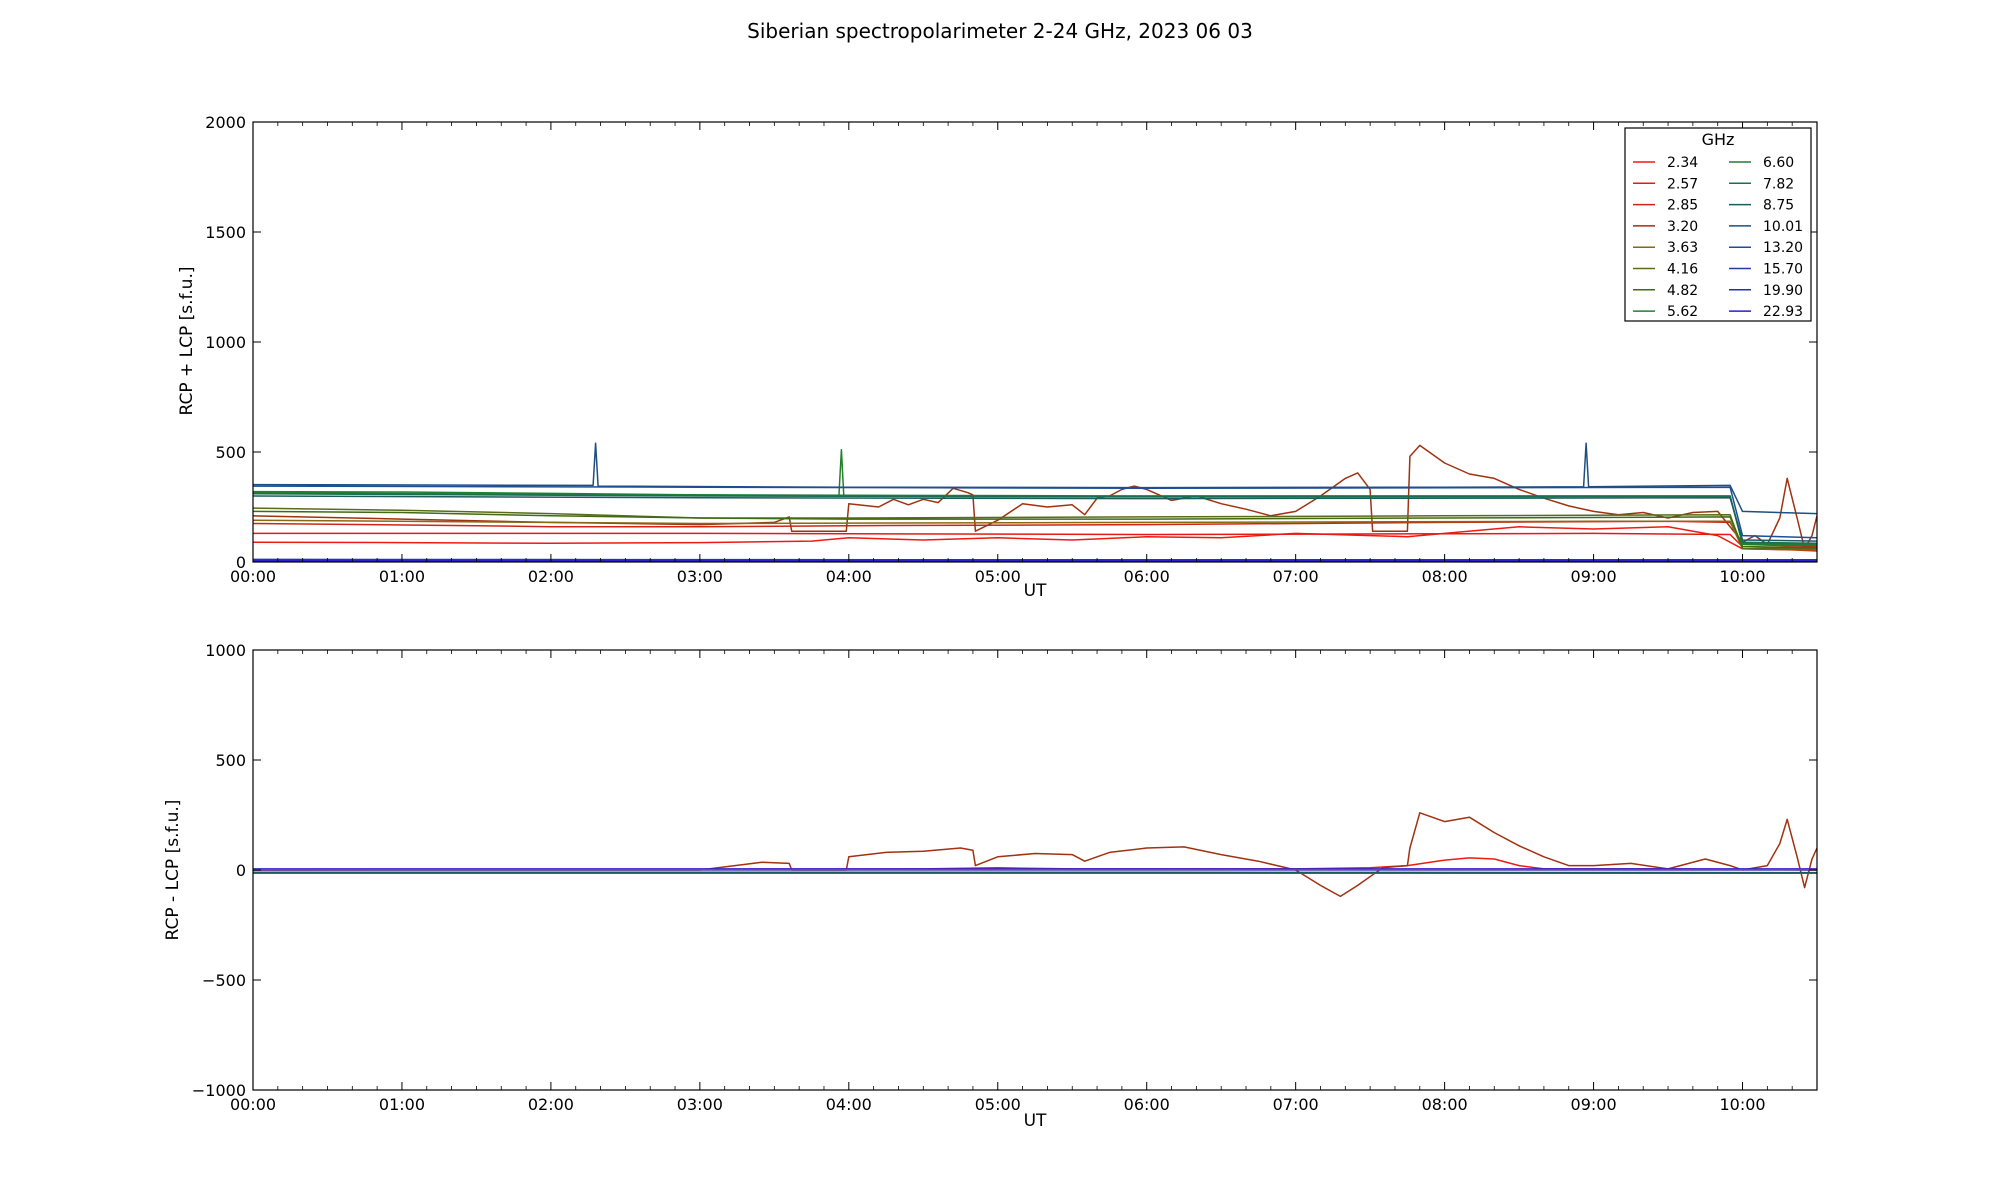 Image resolution: width=2000 pixels, height=1200 pixels. Describe the element at coordinates (1682, 227) in the screenshot. I see `legend-label-3-20: 3.20` at that location.